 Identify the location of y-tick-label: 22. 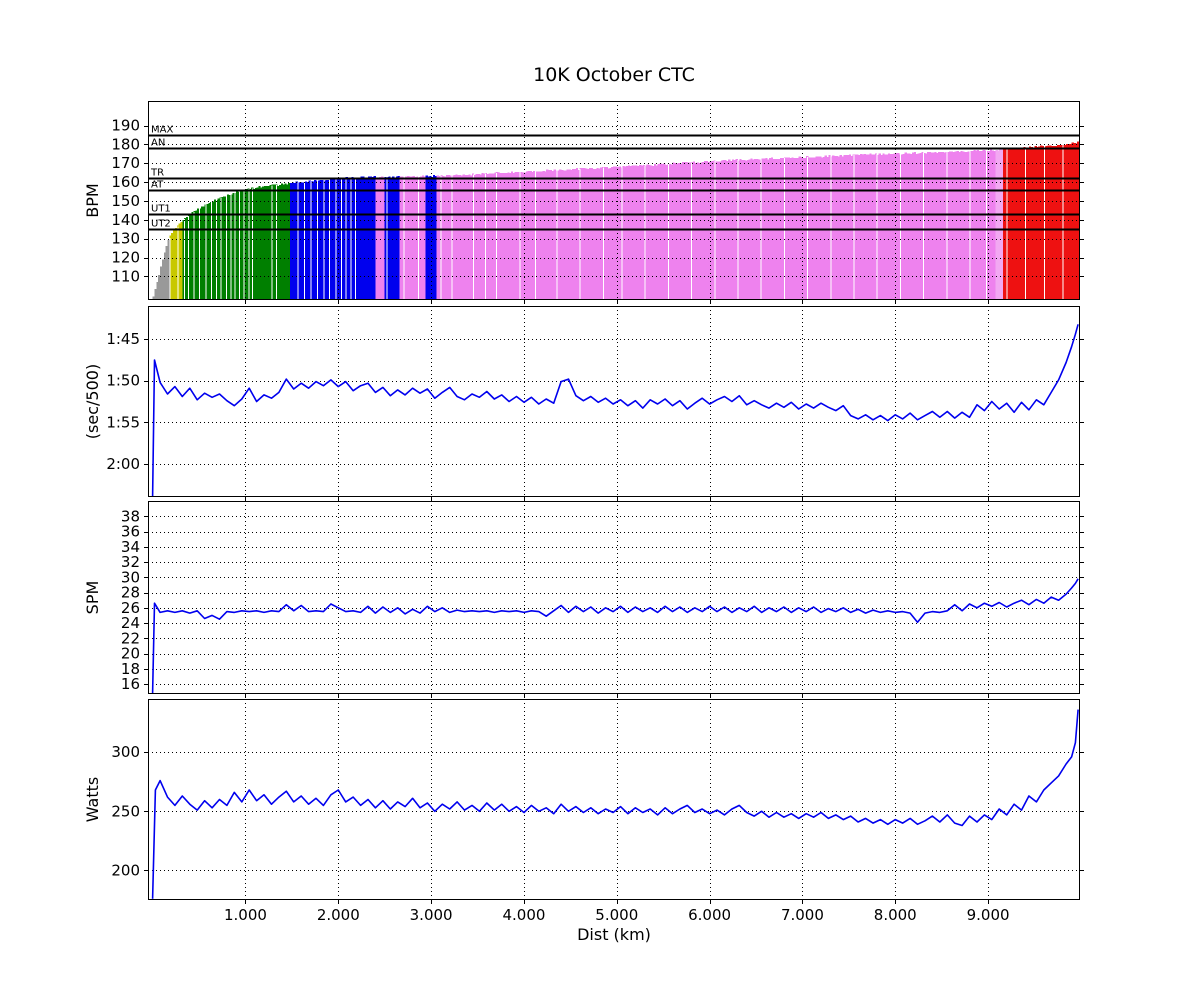
(130, 638).